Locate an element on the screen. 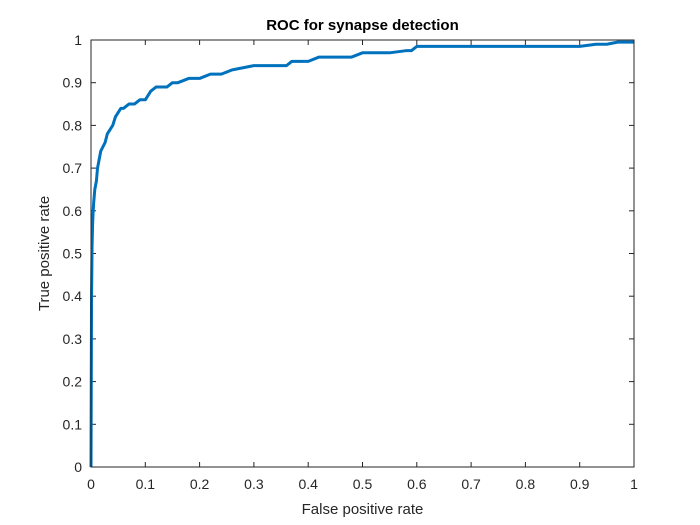 Image resolution: width=700 pixels, height=525 pixels. y-tick-label: 0.2 is located at coordinates (73, 382).